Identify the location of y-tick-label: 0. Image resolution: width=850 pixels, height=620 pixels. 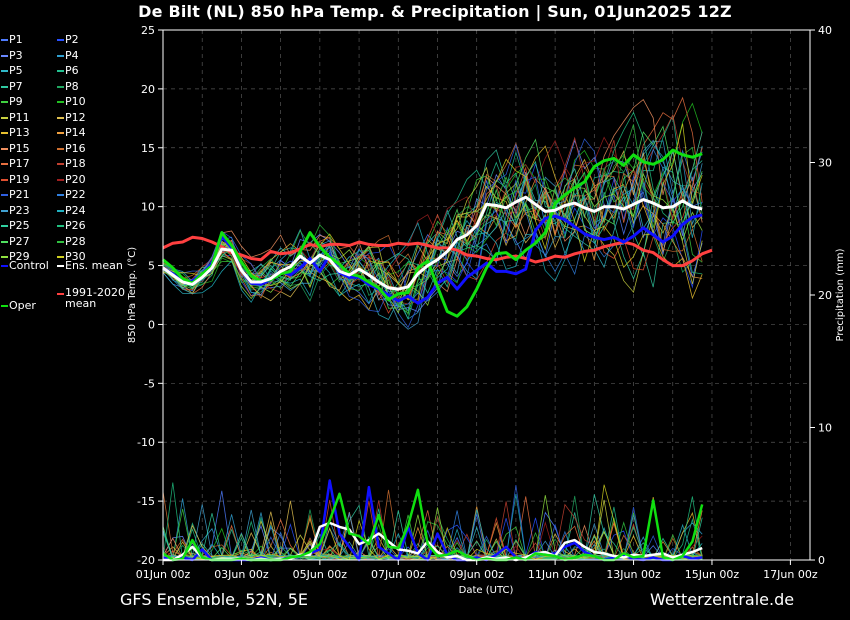
(151, 324).